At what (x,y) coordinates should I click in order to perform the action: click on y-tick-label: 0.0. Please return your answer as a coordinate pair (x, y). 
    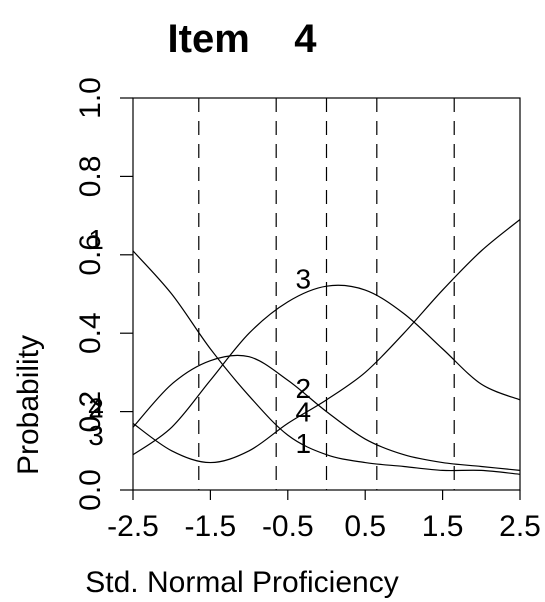
    Looking at the image, I should click on (90, 490).